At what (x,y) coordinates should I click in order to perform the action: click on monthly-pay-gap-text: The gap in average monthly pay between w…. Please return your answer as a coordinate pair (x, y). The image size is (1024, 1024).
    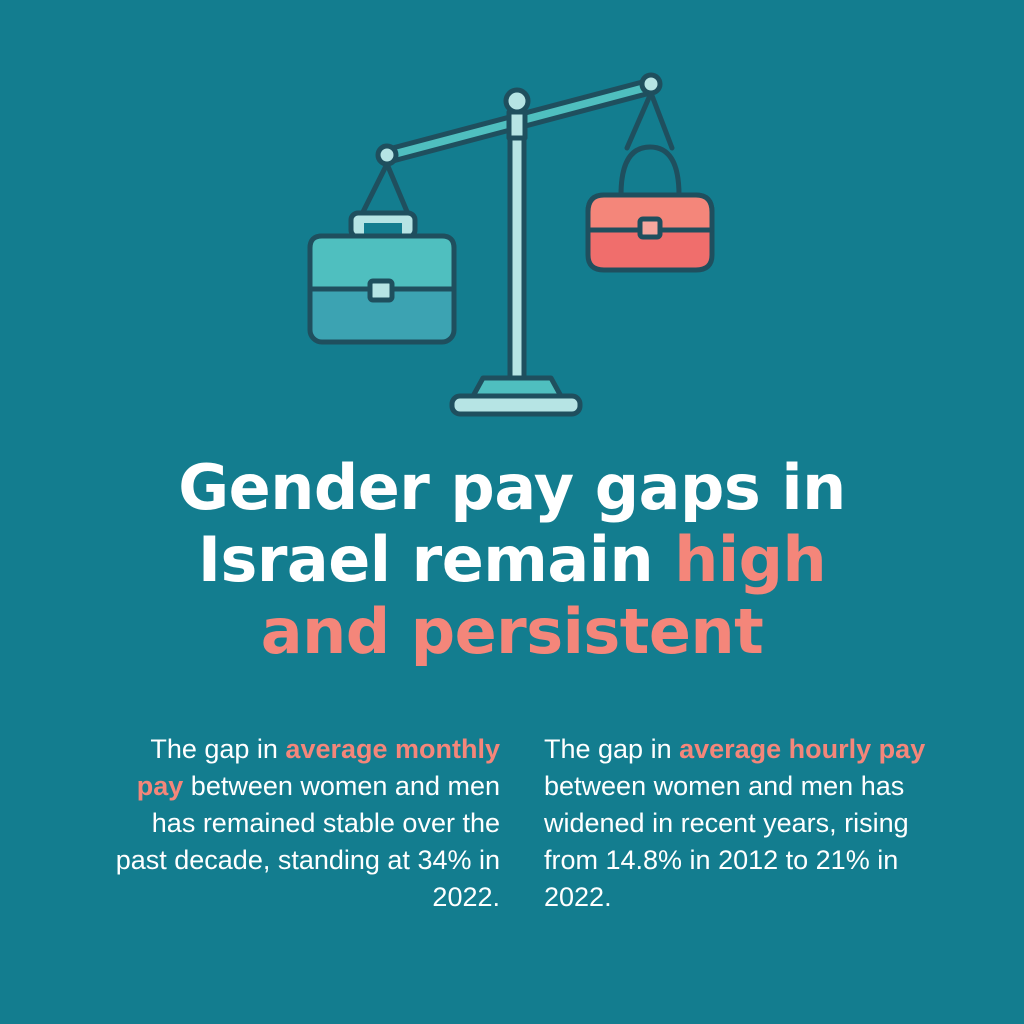
    Looking at the image, I should click on (305, 823).